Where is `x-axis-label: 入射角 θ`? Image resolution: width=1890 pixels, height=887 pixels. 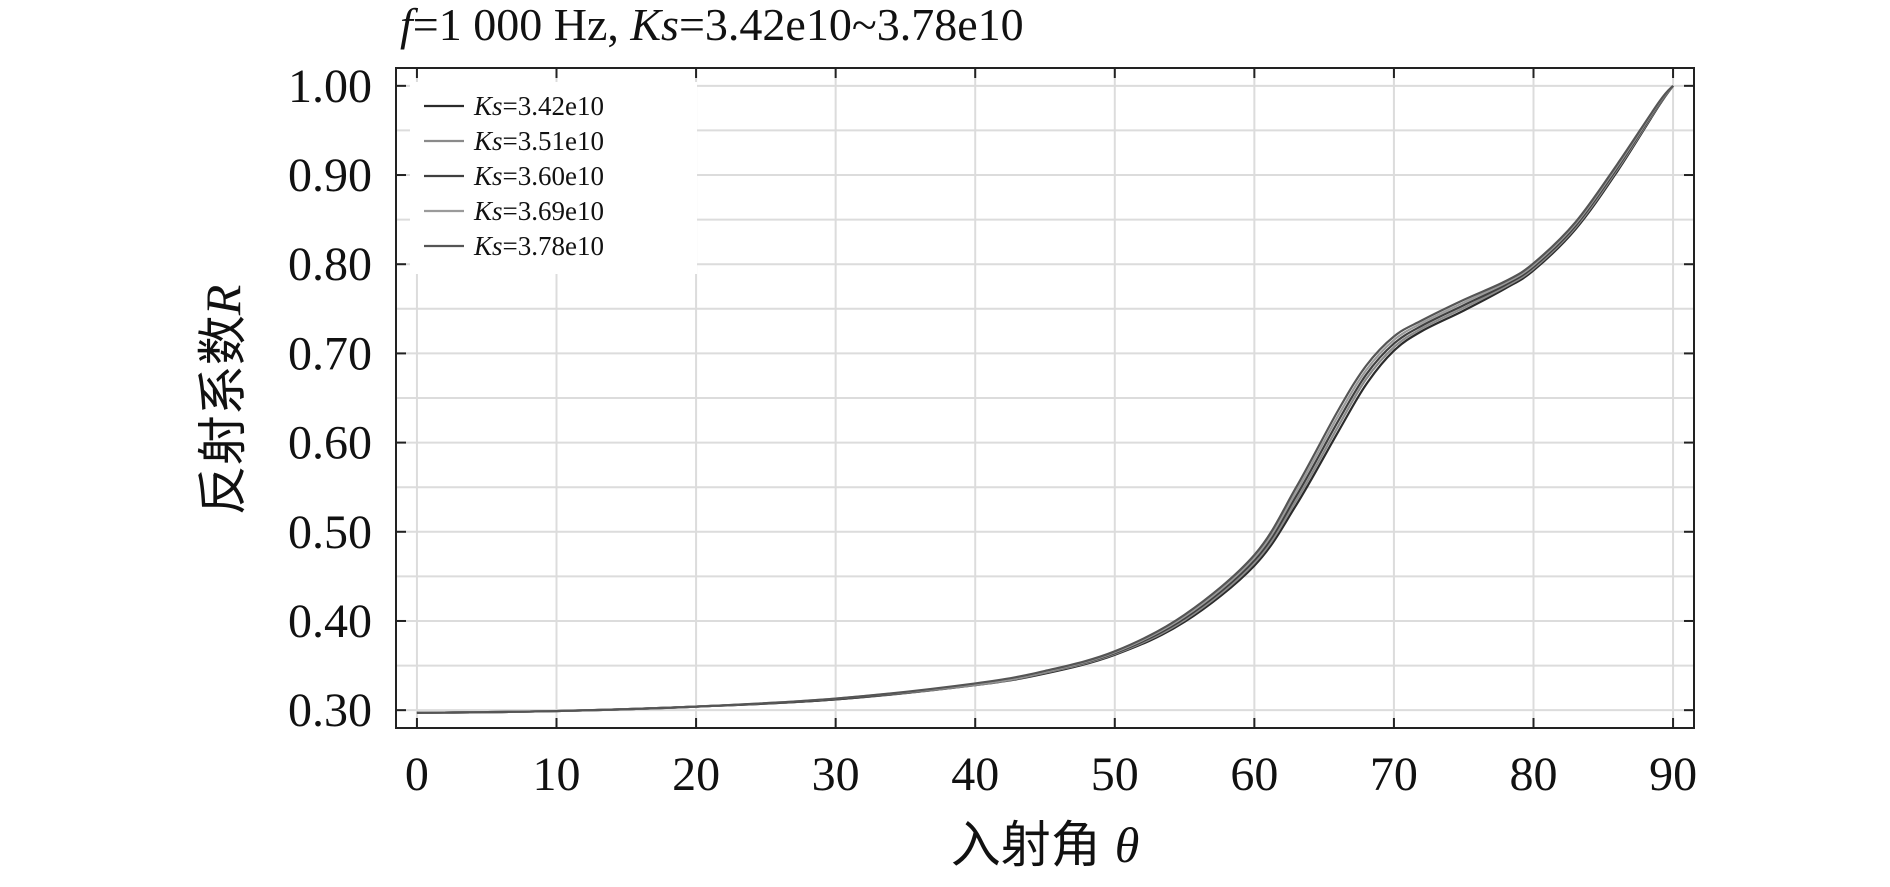
x-axis-label: 入射角 θ is located at coordinates (1045, 845).